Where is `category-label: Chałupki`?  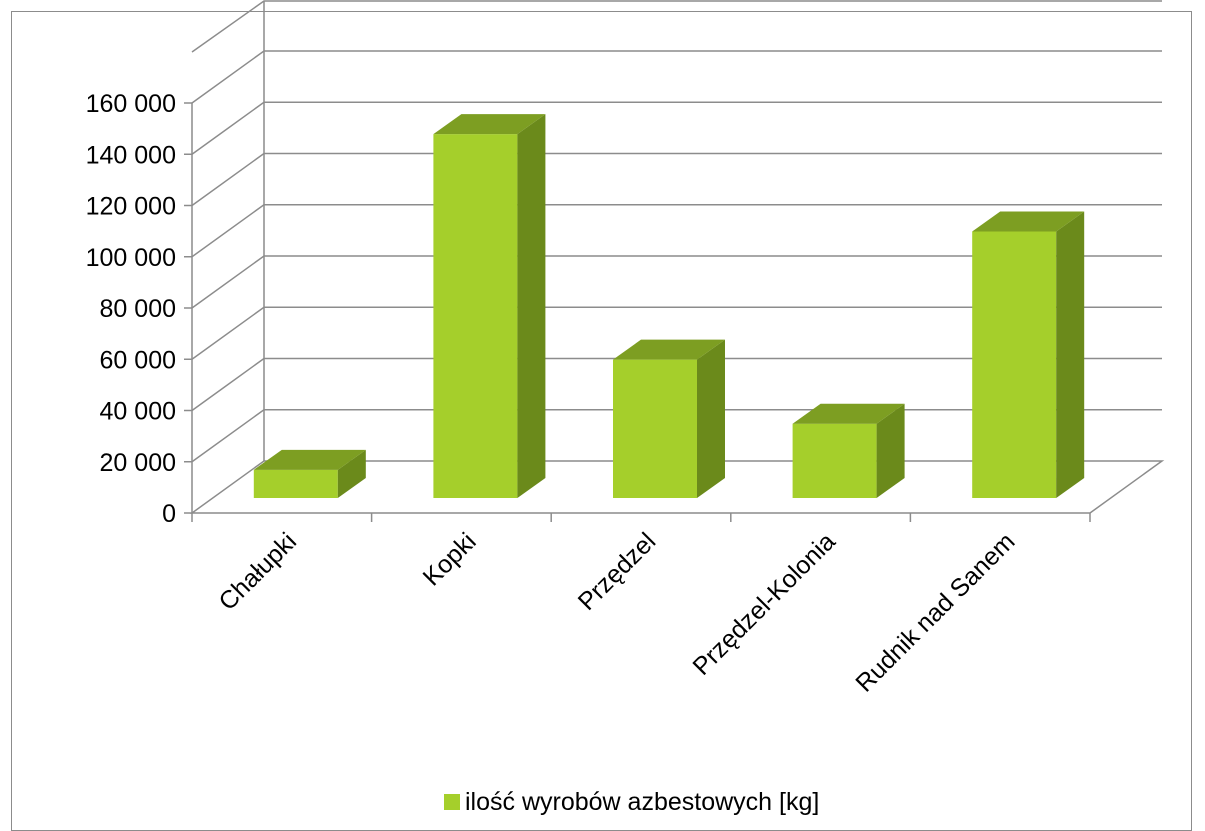
category-label: Chałupki is located at coordinates (257, 571).